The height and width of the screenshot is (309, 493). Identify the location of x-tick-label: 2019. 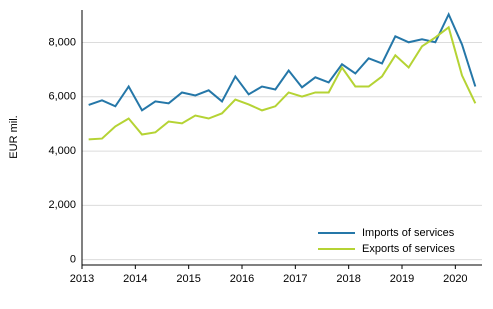
(402, 279).